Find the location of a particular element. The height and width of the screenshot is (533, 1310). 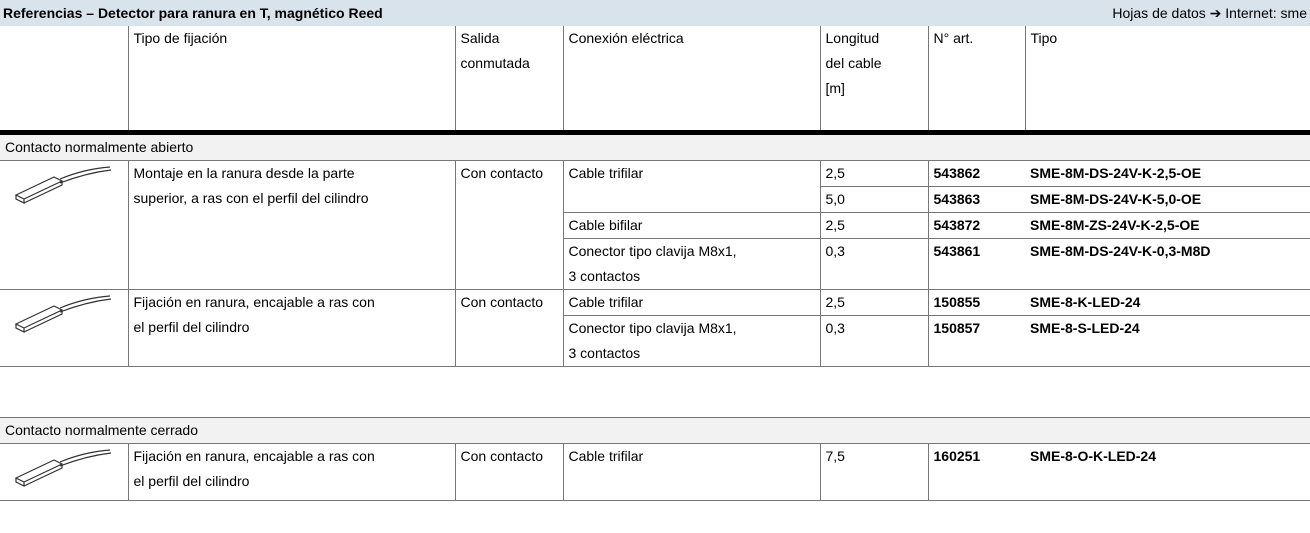

header-cell: Salida conmutada is located at coordinates (509, 80).